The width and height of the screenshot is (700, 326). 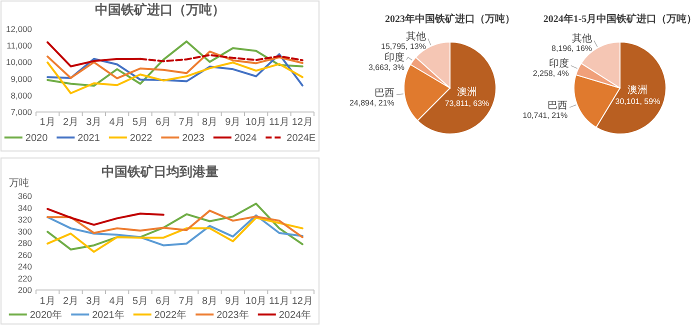 What do you see at coordinates (371, 103) in the screenshot?
I see `data-label: 24,894, 21%` at bounding box center [371, 103].